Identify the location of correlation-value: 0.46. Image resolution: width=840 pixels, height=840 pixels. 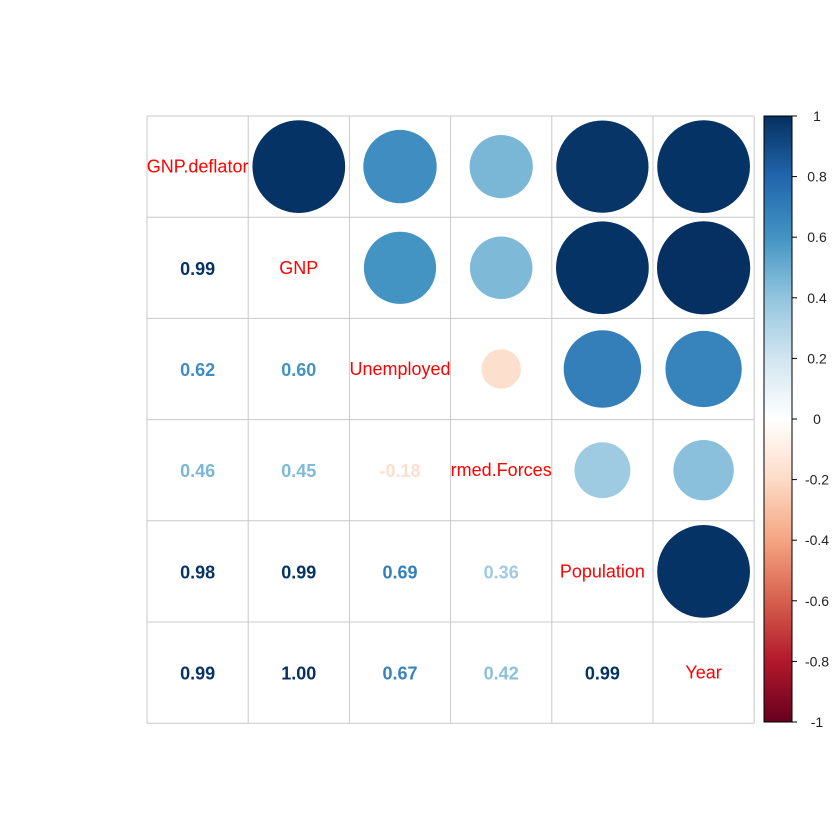
(197, 471).